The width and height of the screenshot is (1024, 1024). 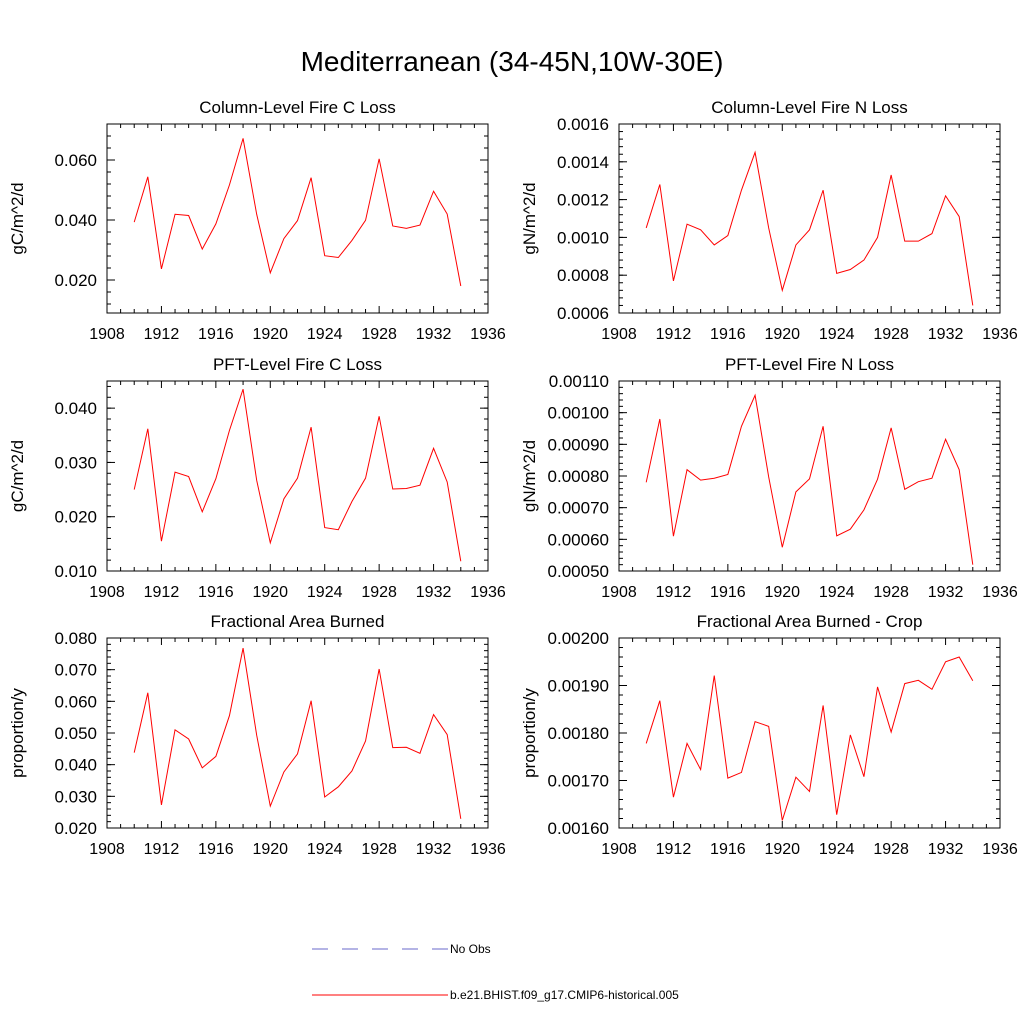 I want to click on y-tick-label: 0.00180, so click(x=578, y=733).